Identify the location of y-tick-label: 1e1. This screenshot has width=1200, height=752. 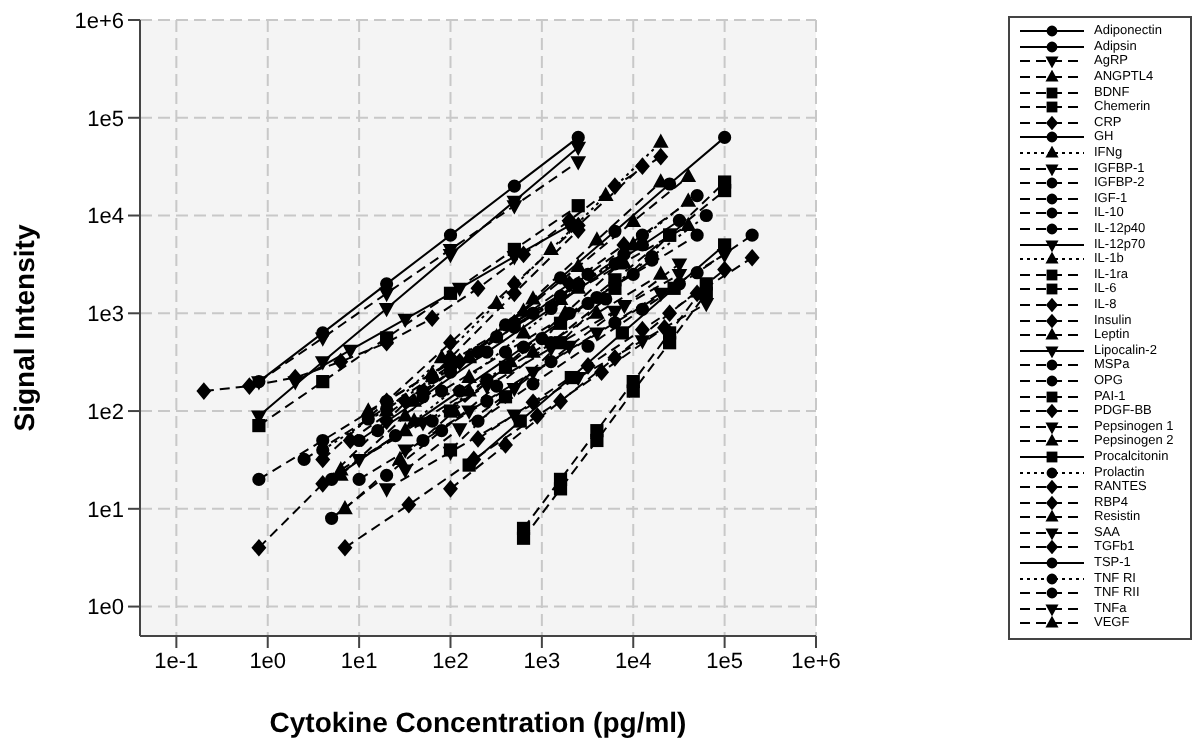
(105, 510).